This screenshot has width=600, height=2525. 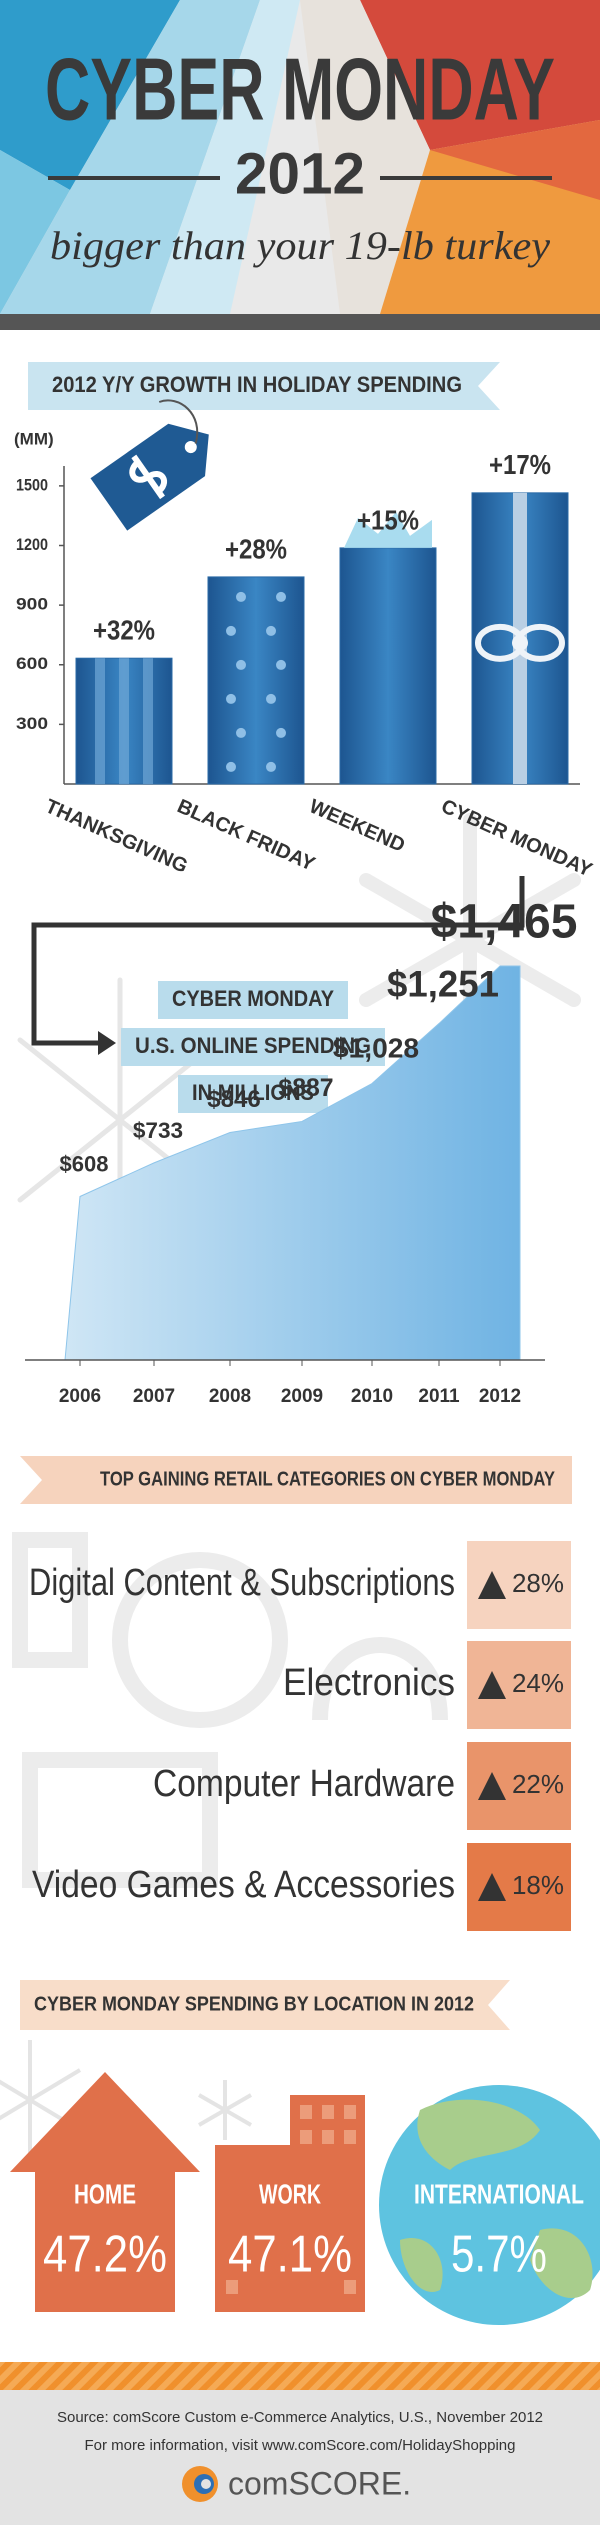 I want to click on price-tag-icon, so click(x=149, y=465).